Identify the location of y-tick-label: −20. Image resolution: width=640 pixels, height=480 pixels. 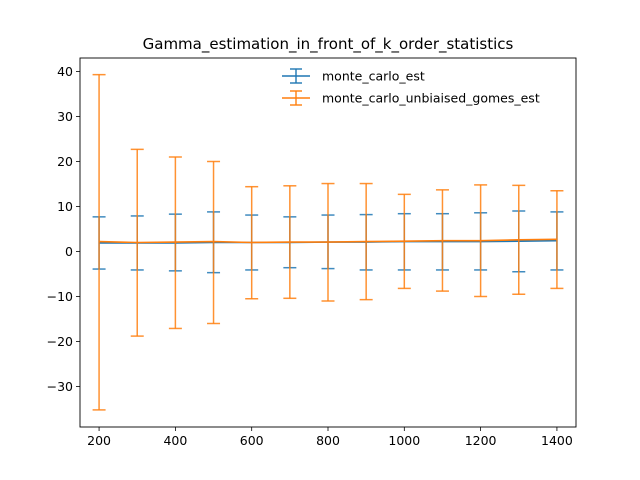
(60, 341).